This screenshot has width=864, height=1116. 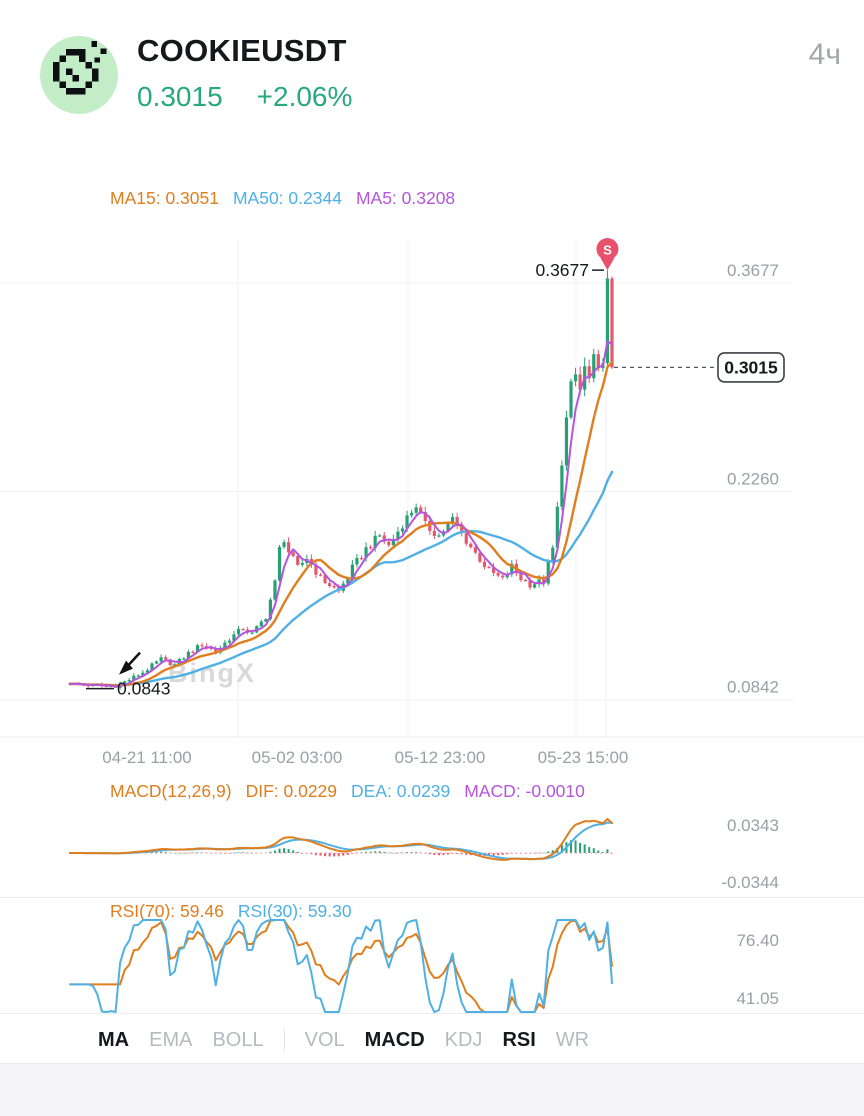 I want to click on tab-vol: VOL, so click(x=324, y=1039).